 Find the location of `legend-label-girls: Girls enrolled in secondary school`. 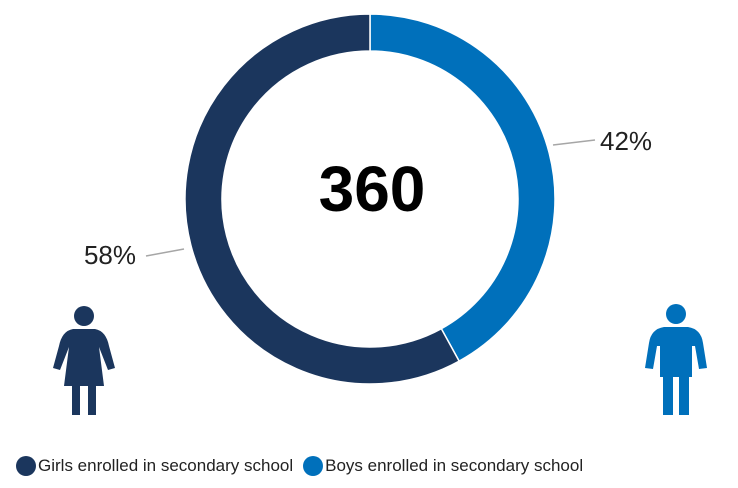

legend-label-girls: Girls enrolled in secondary school is located at coordinates (166, 465).